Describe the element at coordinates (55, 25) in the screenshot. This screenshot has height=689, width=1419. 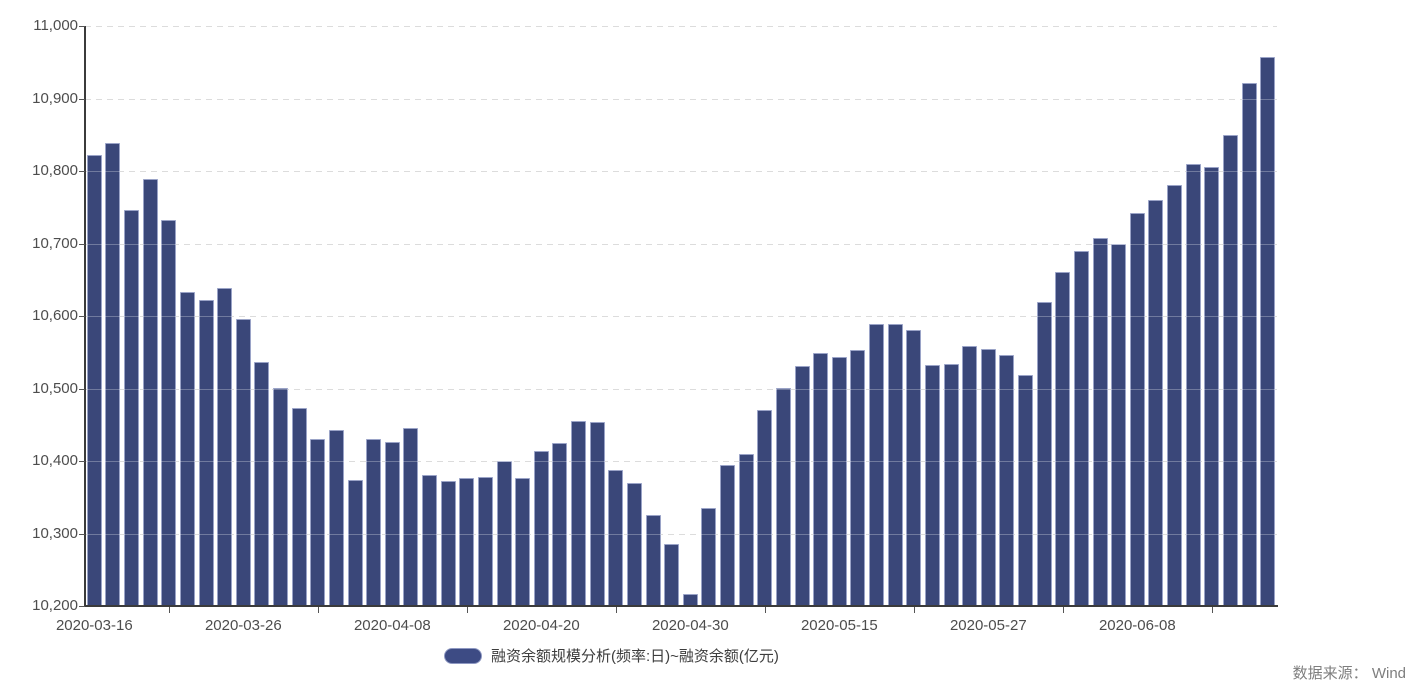
I see `y-axis-label: 11,000` at that location.